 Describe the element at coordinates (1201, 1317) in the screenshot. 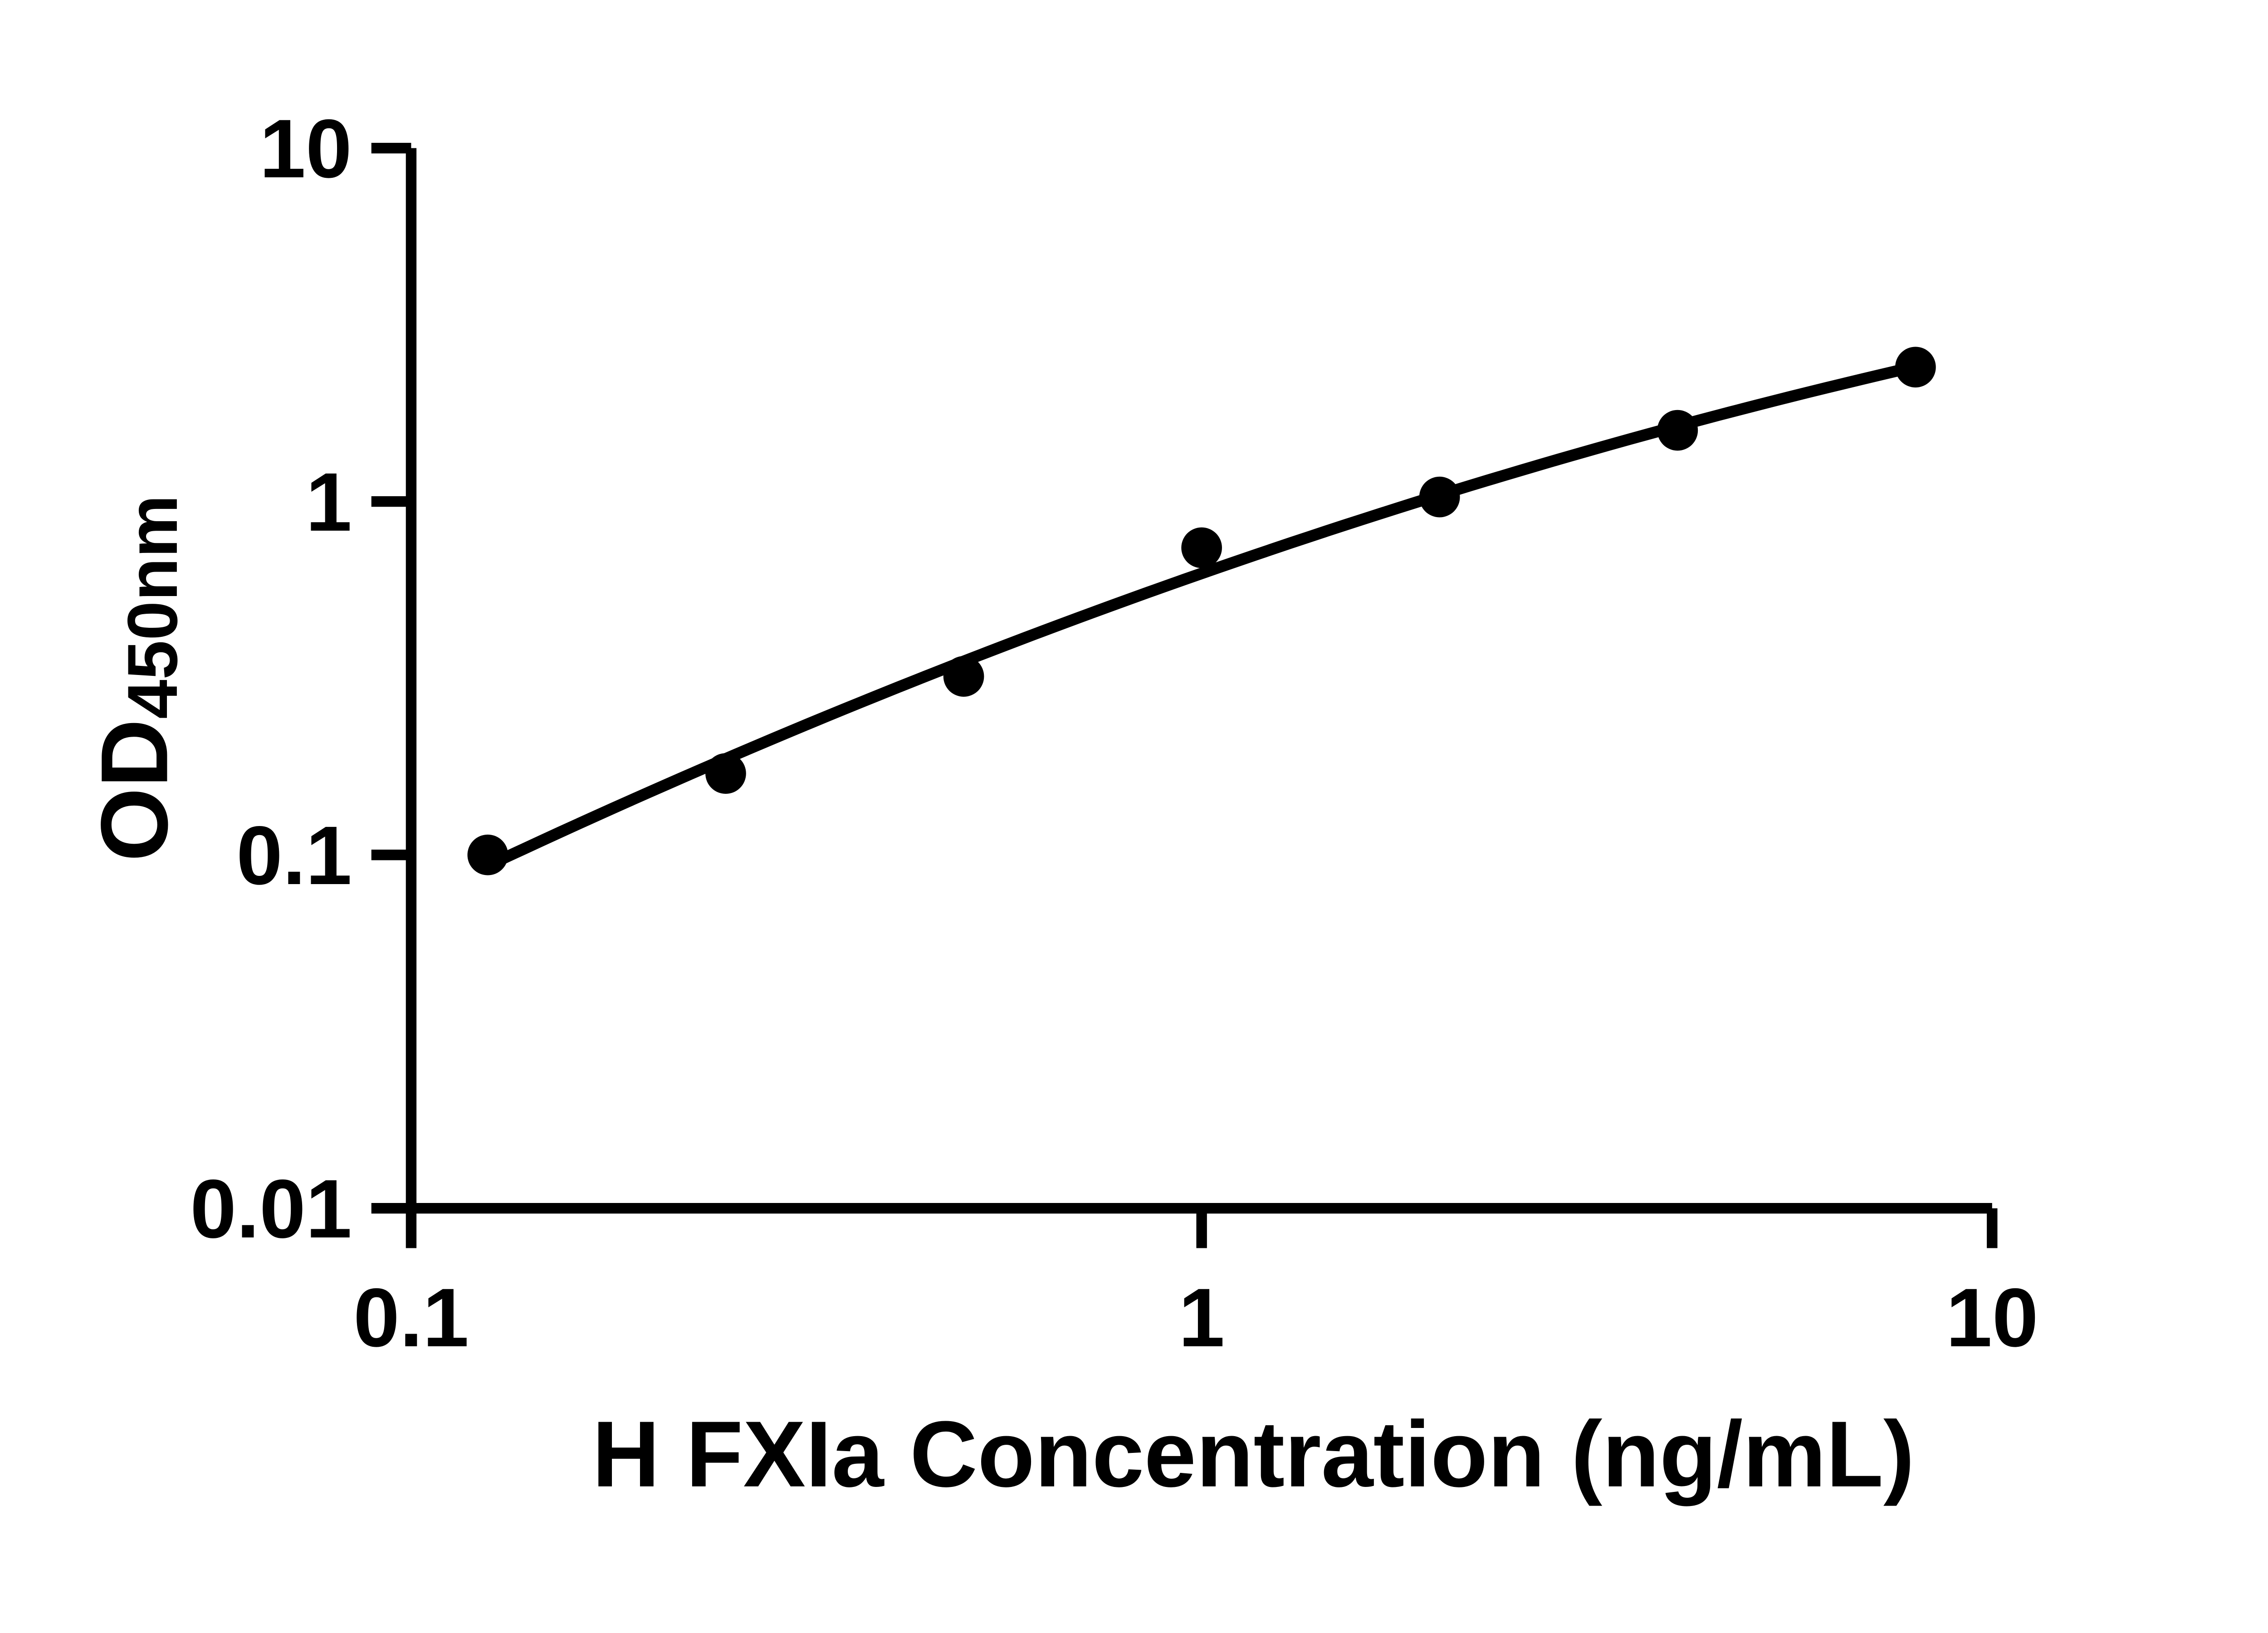

I see `x-tick-label-1: 1` at that location.